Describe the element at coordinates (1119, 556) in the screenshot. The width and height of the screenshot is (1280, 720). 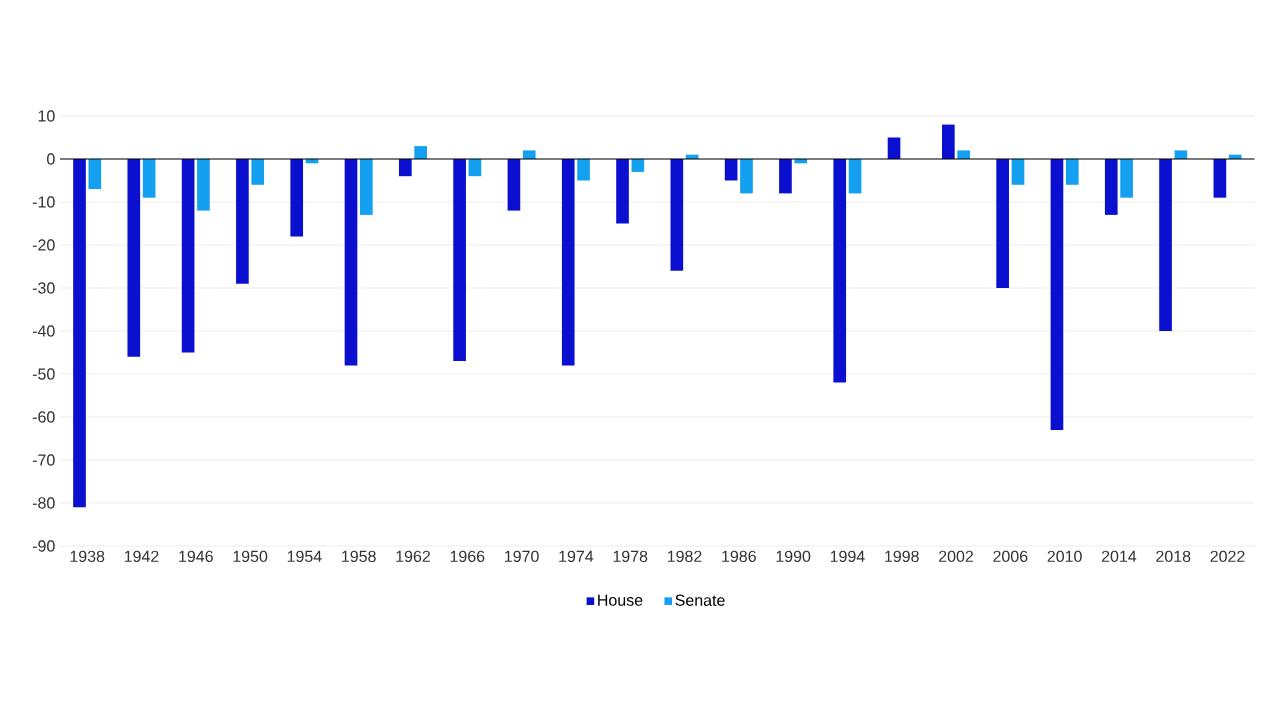
I see `x-tick-label: 2014` at that location.